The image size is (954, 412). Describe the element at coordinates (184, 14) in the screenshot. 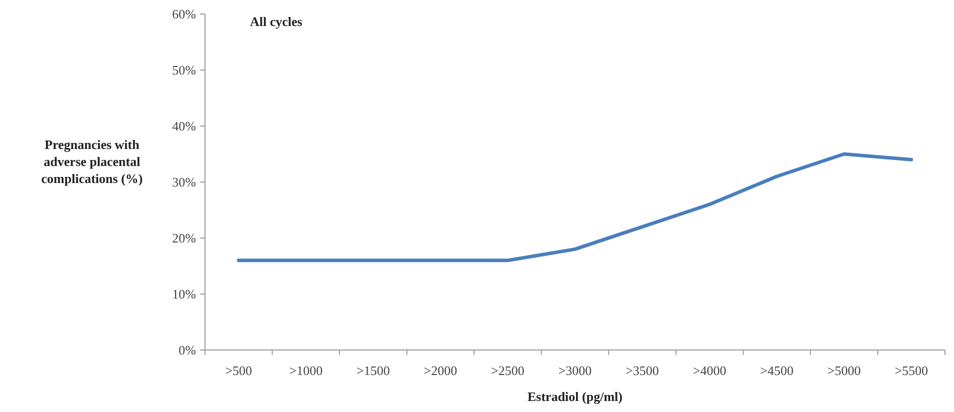

I see `y-tick-label: 60%` at that location.